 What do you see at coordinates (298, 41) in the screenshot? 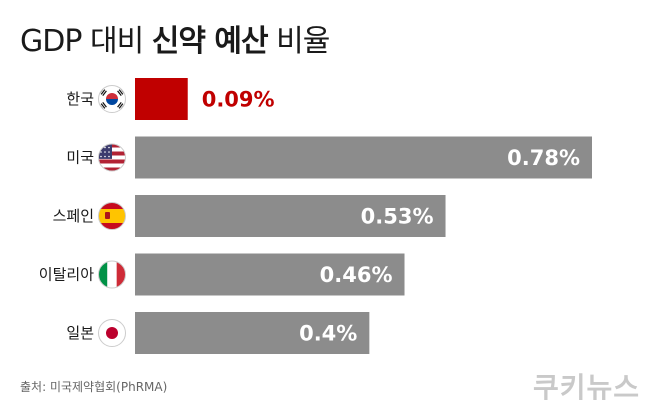
I see `title-part-3: 비율` at bounding box center [298, 41].